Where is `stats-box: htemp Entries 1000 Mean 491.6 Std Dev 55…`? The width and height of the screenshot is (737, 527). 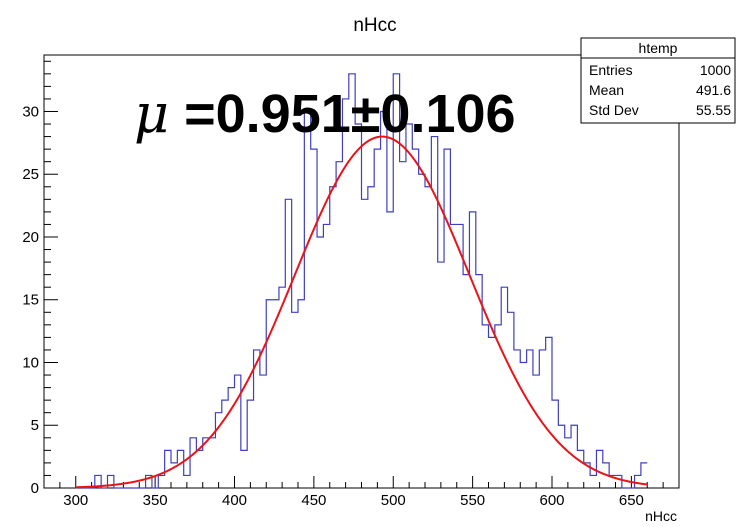
stats-box: htemp Entries 1000 Mean 491.6 Std Dev 55… is located at coordinates (658, 80).